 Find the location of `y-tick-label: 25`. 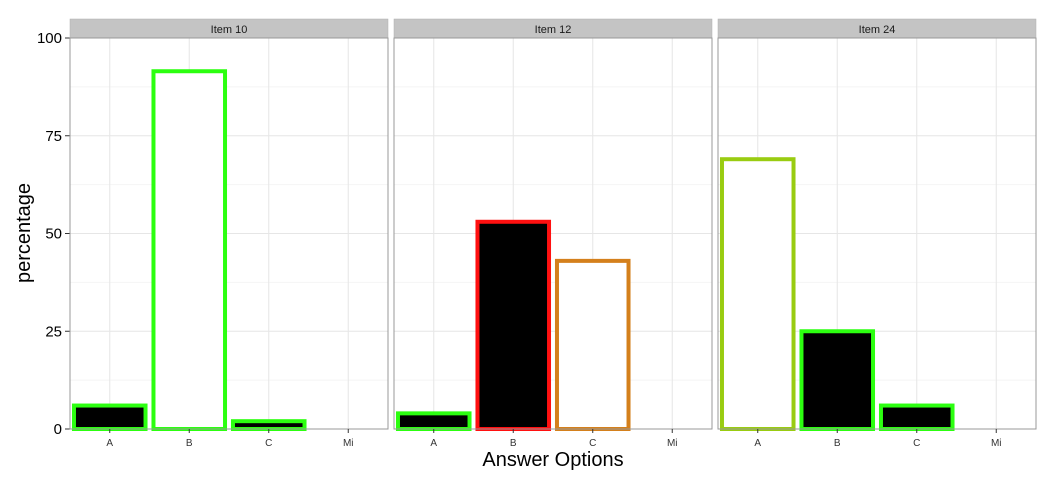

y-tick-label: 25 is located at coordinates (53, 331).